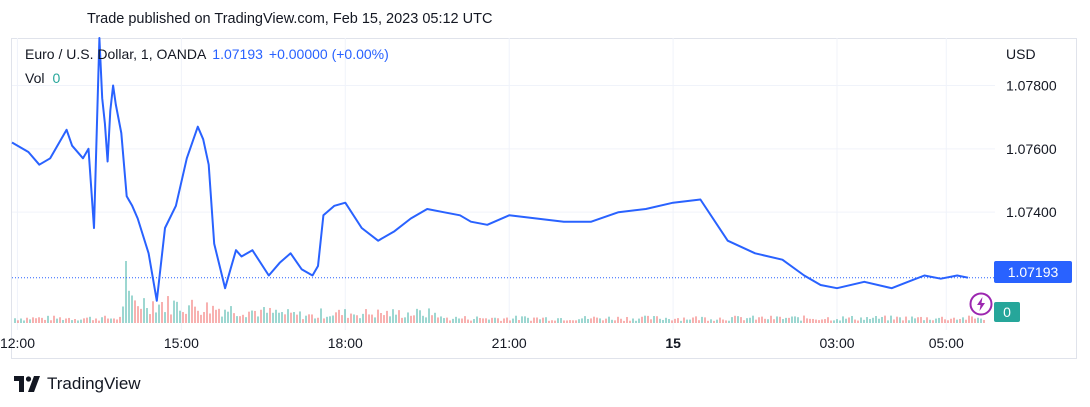 The image size is (1090, 407). Describe the element at coordinates (1031, 212) in the screenshot. I see `price-tick-label: 1.07400` at that location.